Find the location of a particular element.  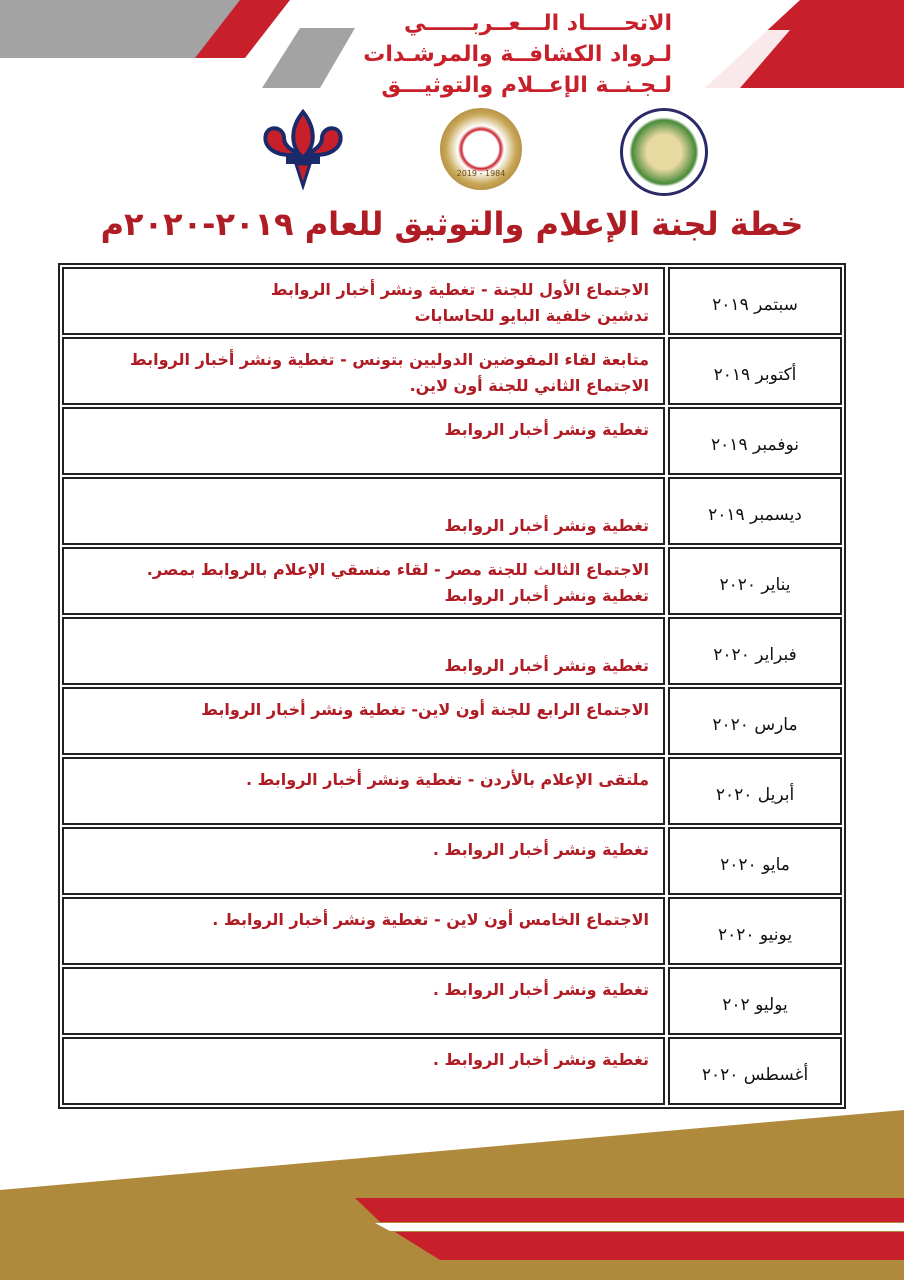

month-cell: يونيو ٢٠٢٠ is located at coordinates (755, 931).